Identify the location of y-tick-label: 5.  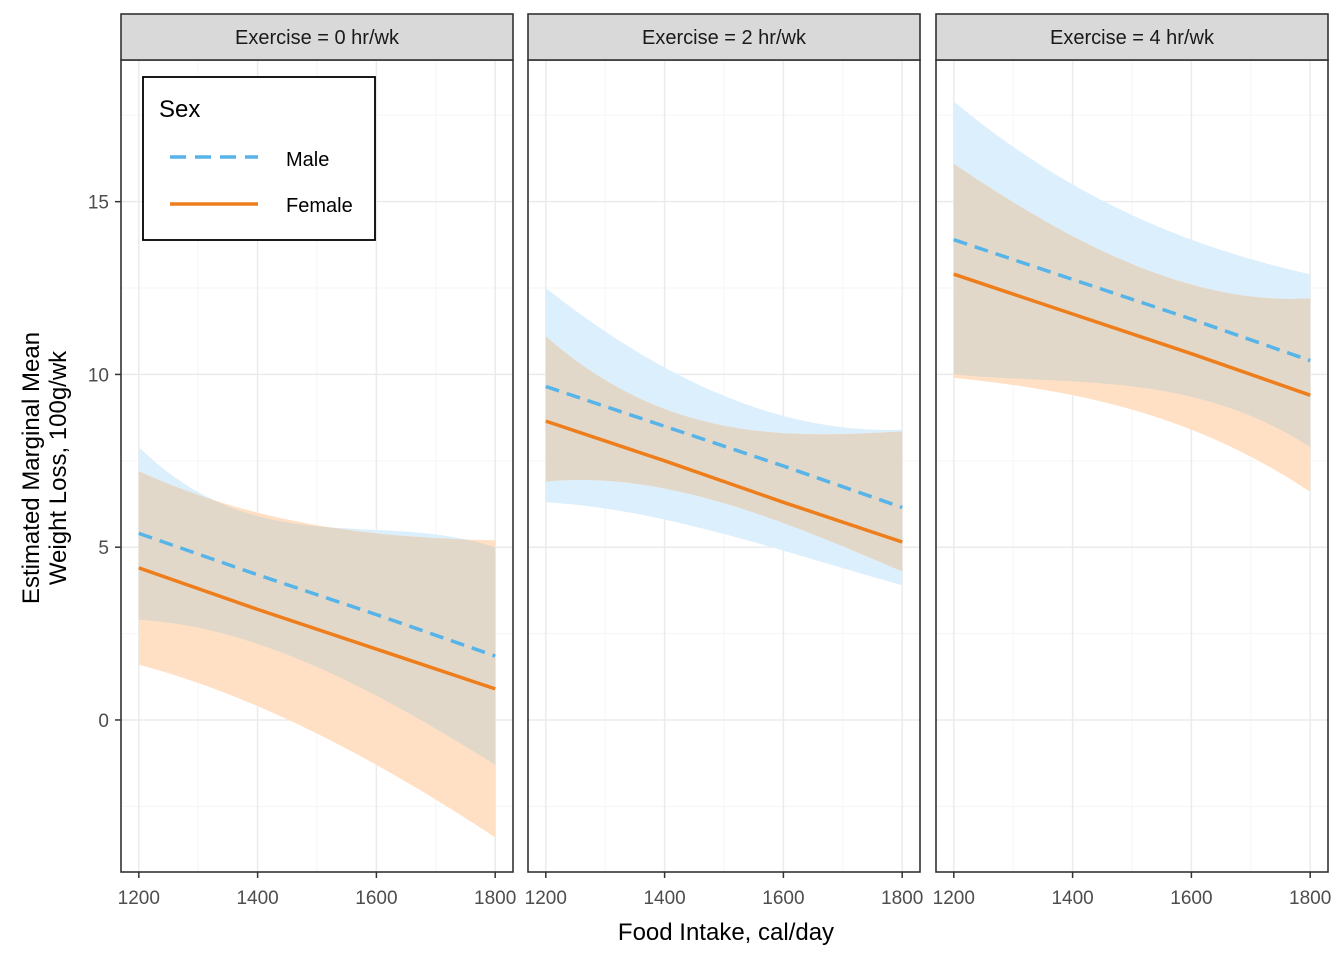
(103, 548).